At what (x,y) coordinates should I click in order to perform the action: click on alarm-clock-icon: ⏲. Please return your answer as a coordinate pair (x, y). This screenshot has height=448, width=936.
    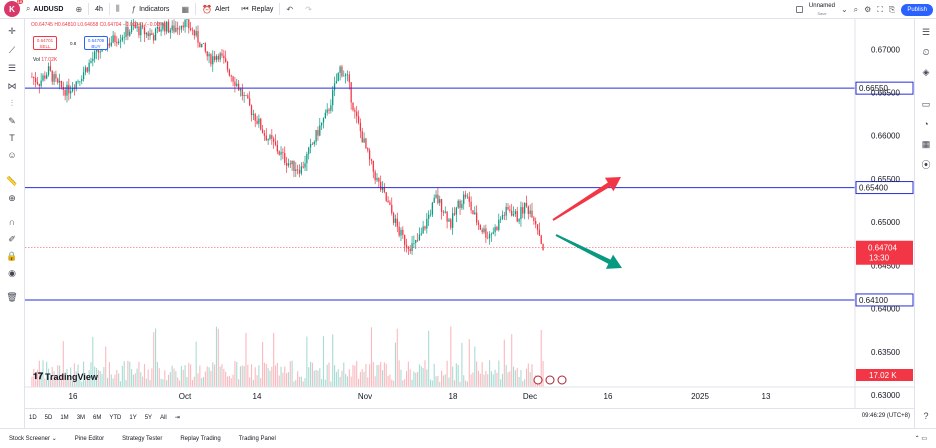
    Looking at the image, I should click on (926, 51).